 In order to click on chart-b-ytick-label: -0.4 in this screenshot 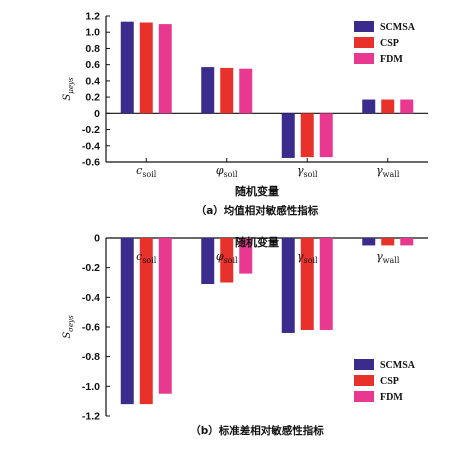, I will do `click(91, 298)`.